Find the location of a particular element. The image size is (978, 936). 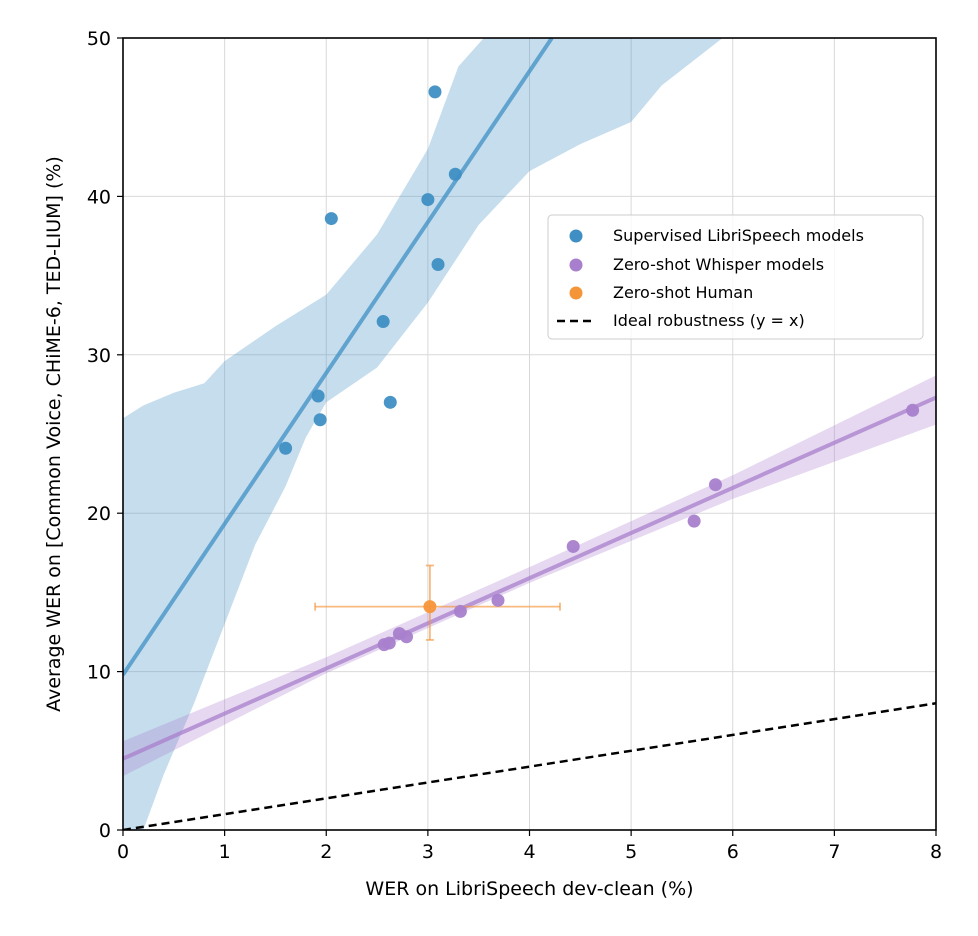

y-tick-label: 40 is located at coordinates (99, 197).